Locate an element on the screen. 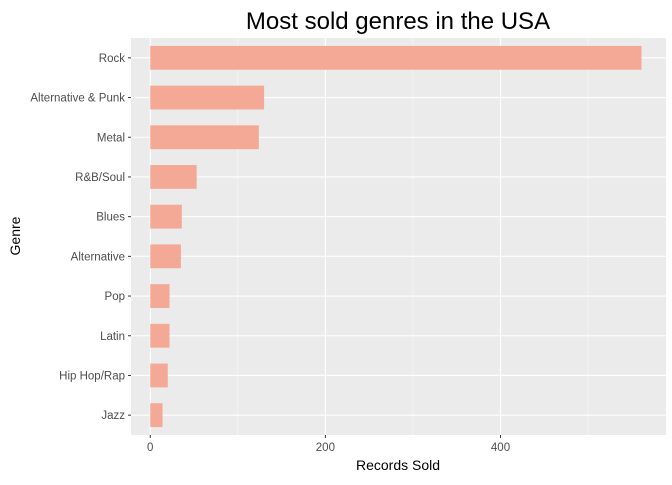 This screenshot has width=672, height=485. x-axis-title: Records Sold is located at coordinates (398, 465).